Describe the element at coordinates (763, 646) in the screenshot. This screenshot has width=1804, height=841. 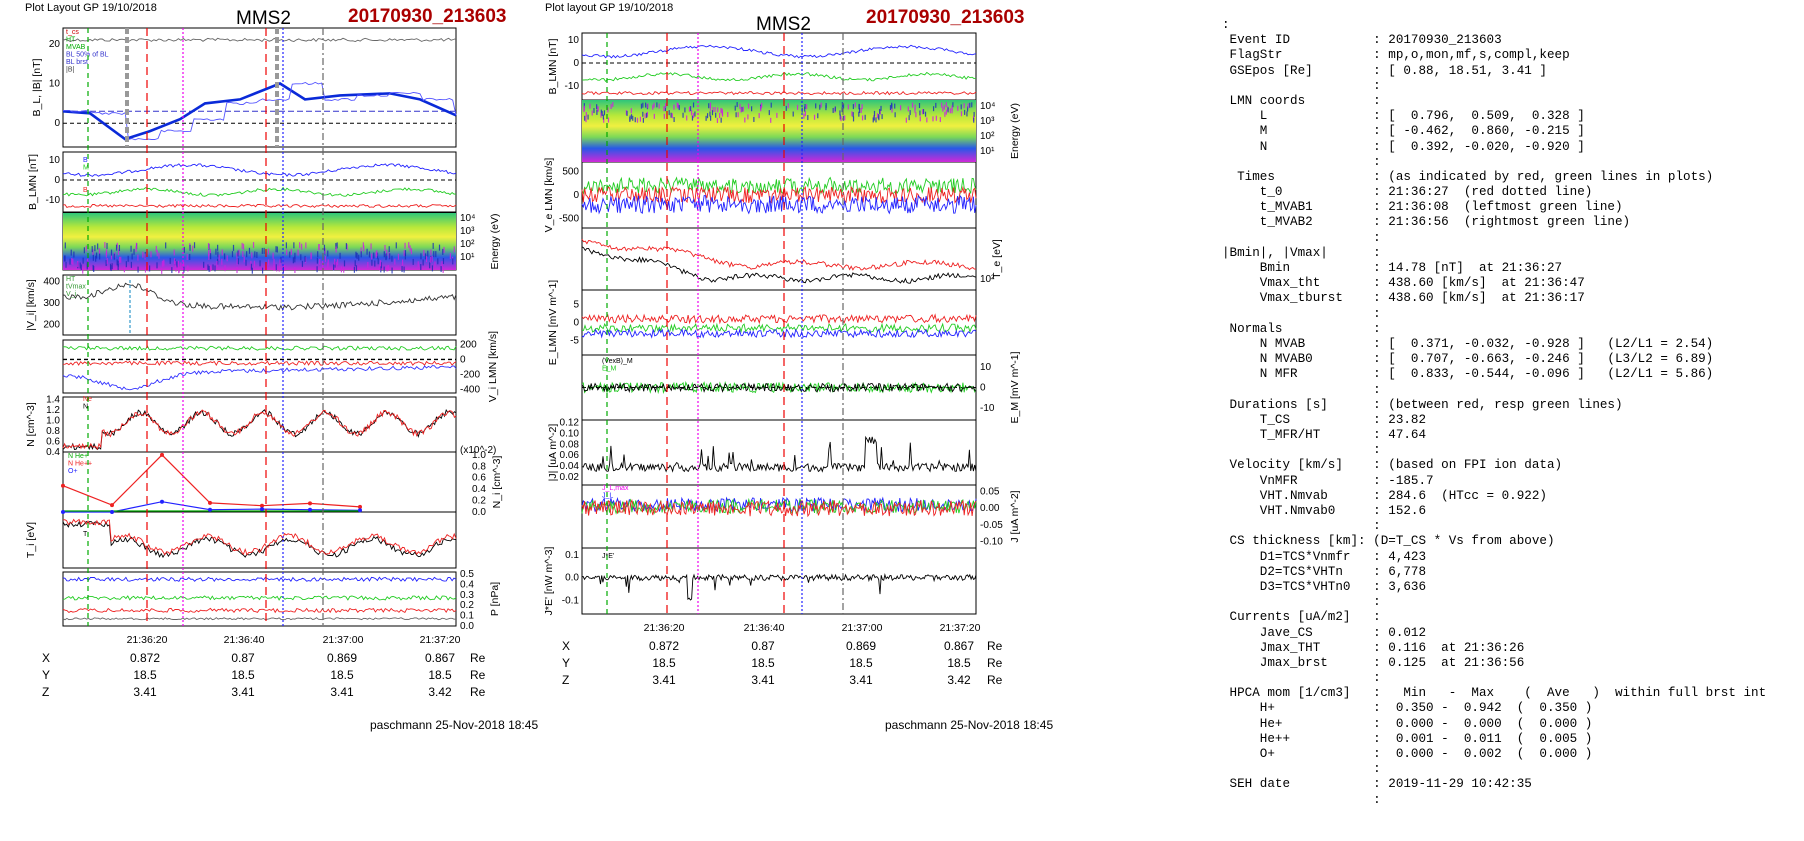
I see `right-pos-cell: 0.87` at that location.